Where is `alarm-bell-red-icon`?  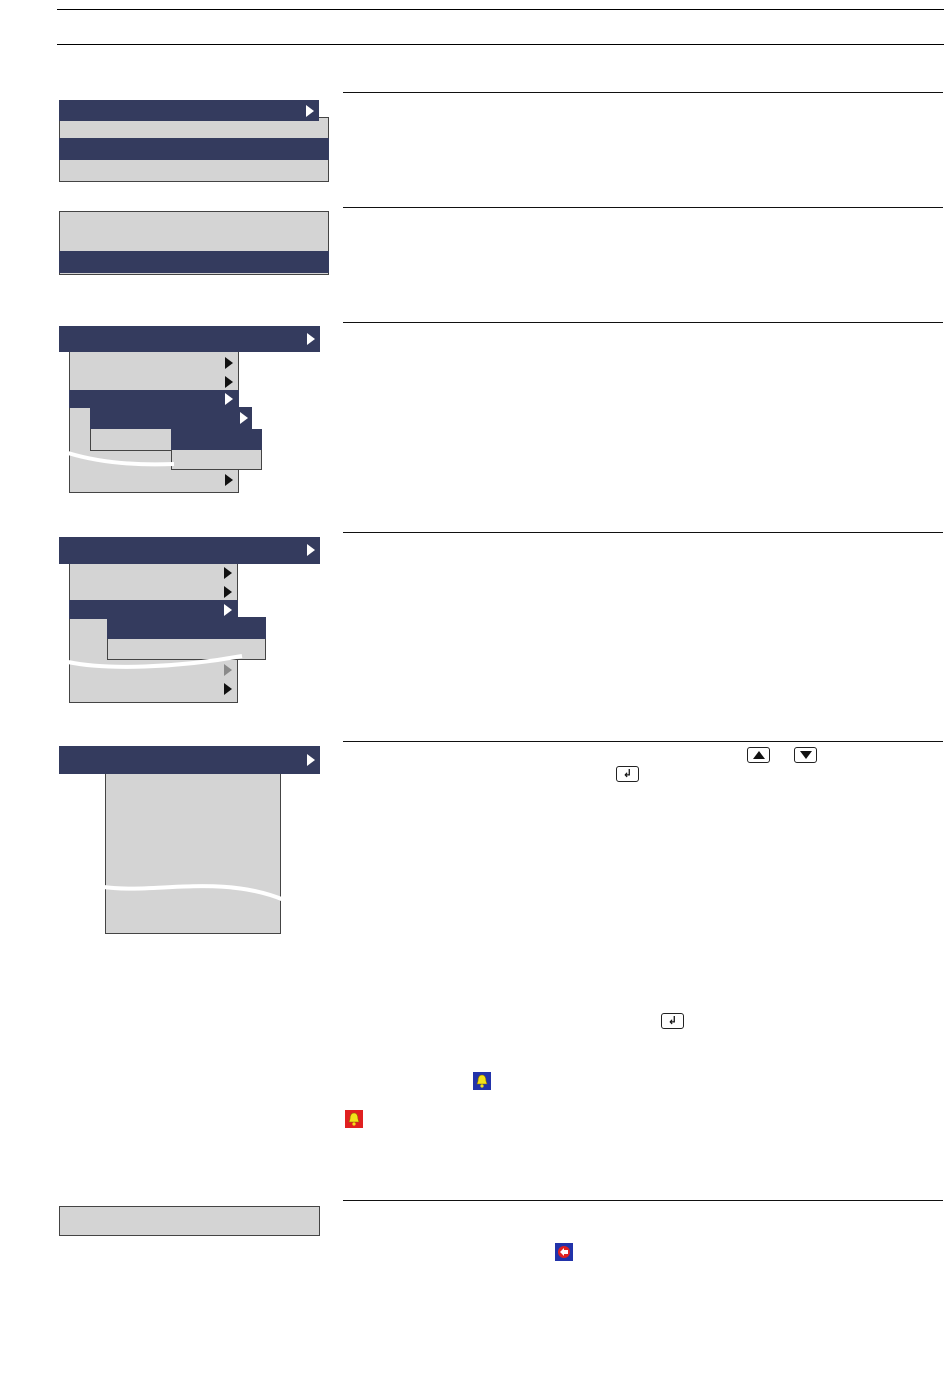
alarm-bell-red-icon is located at coordinates (354, 1119).